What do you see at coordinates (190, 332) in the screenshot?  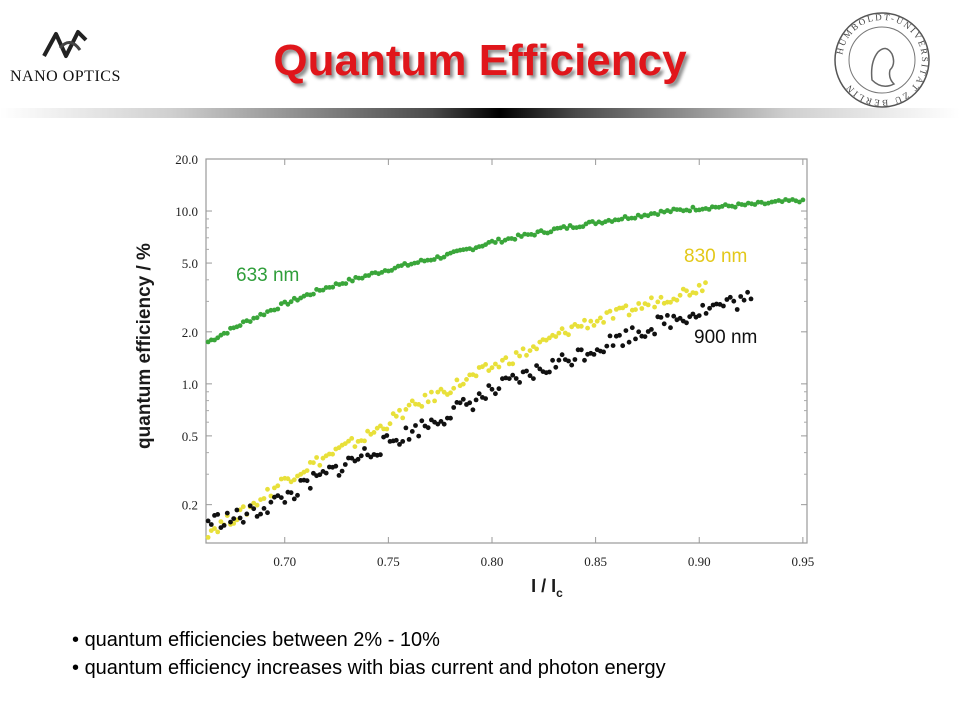 I see `y-tick-label: 2.0` at bounding box center [190, 332].